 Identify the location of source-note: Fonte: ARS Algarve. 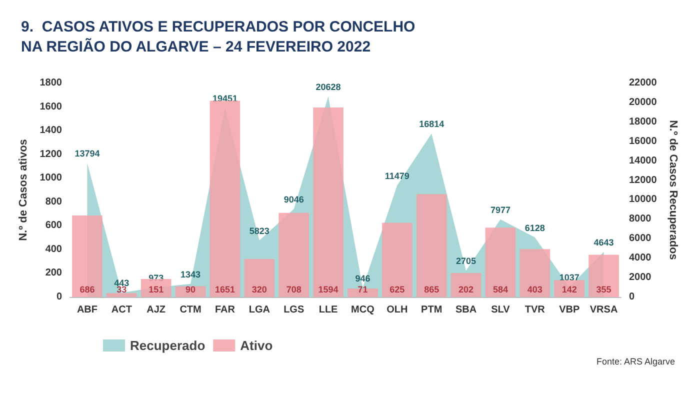
(636, 361).